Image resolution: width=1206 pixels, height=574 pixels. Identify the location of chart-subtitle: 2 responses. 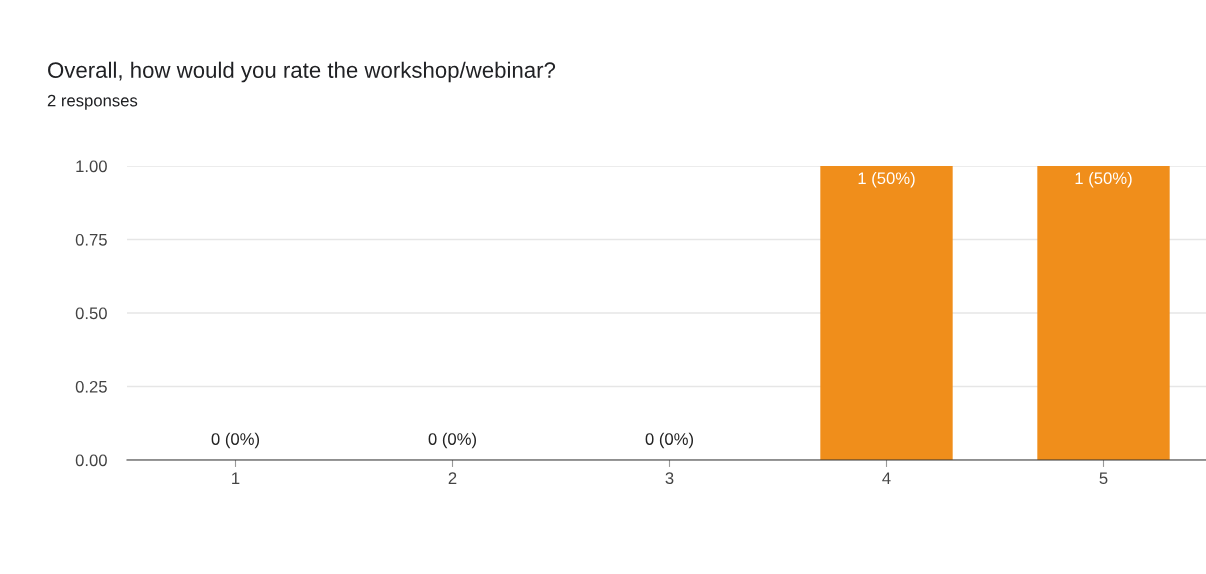
(92, 102).